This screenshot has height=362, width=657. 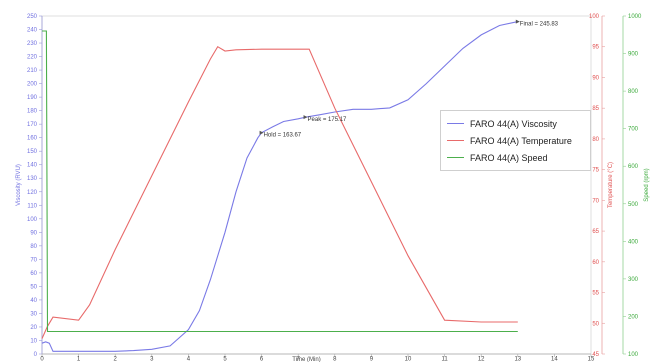 What do you see at coordinates (32, 179) in the screenshot?
I see `left-axis-tick-label: 130` at bounding box center [32, 179].